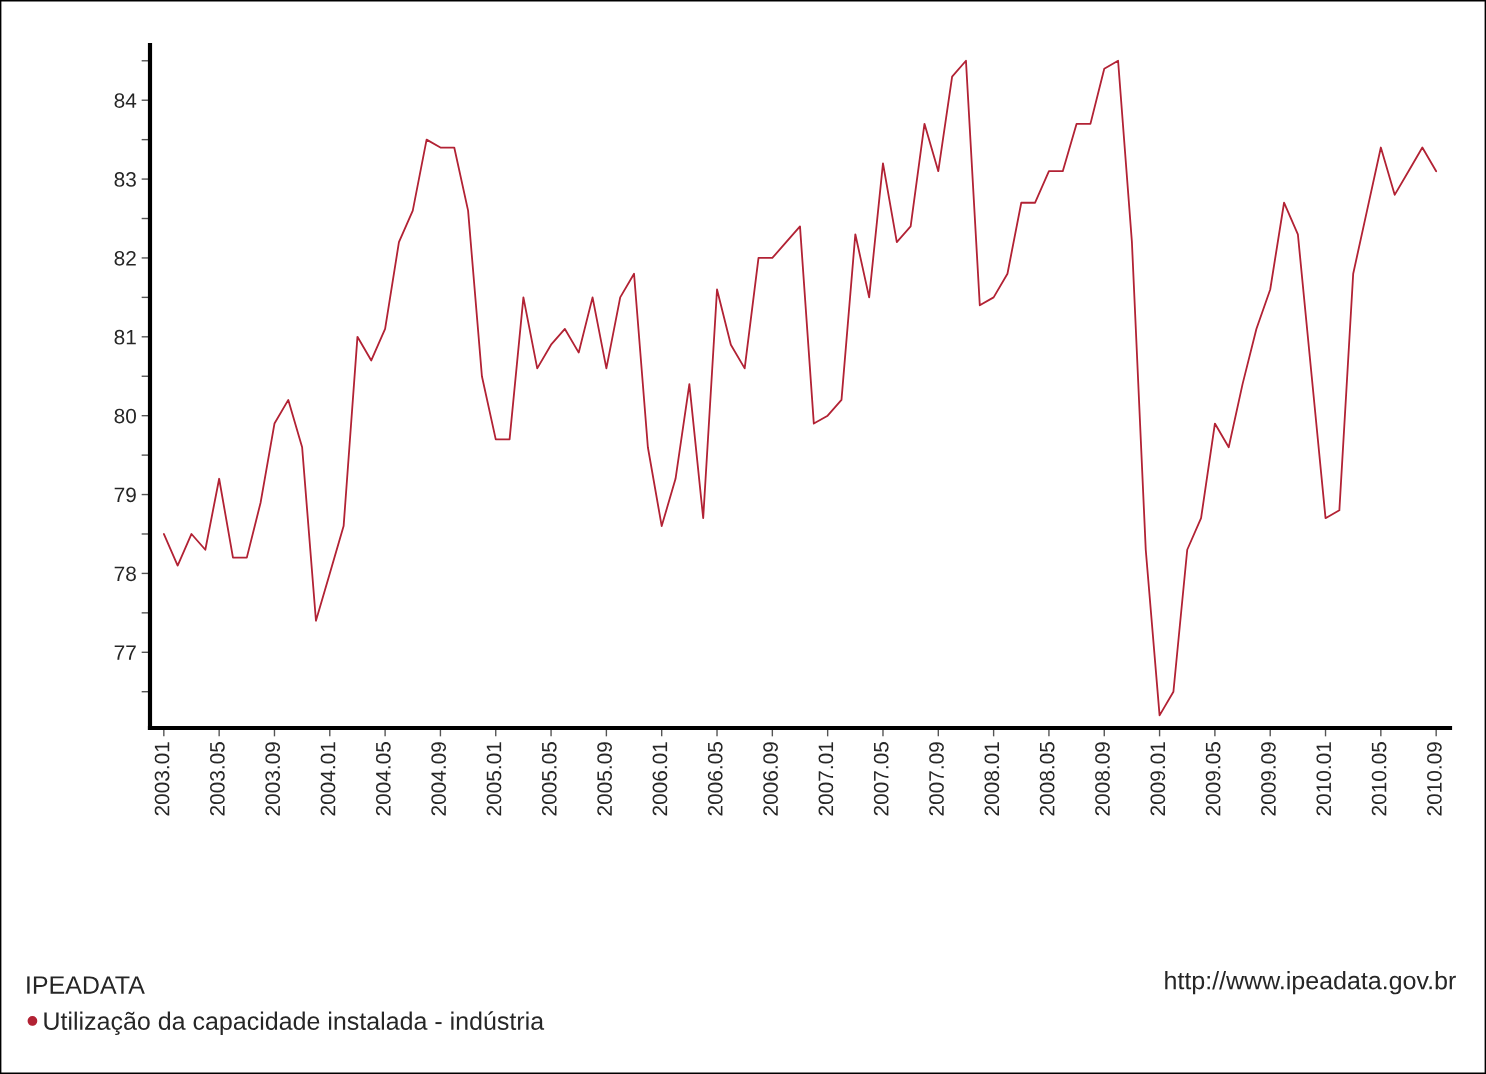  Describe the element at coordinates (86, 985) in the screenshot. I see `legend-title: IPEADATA` at that location.